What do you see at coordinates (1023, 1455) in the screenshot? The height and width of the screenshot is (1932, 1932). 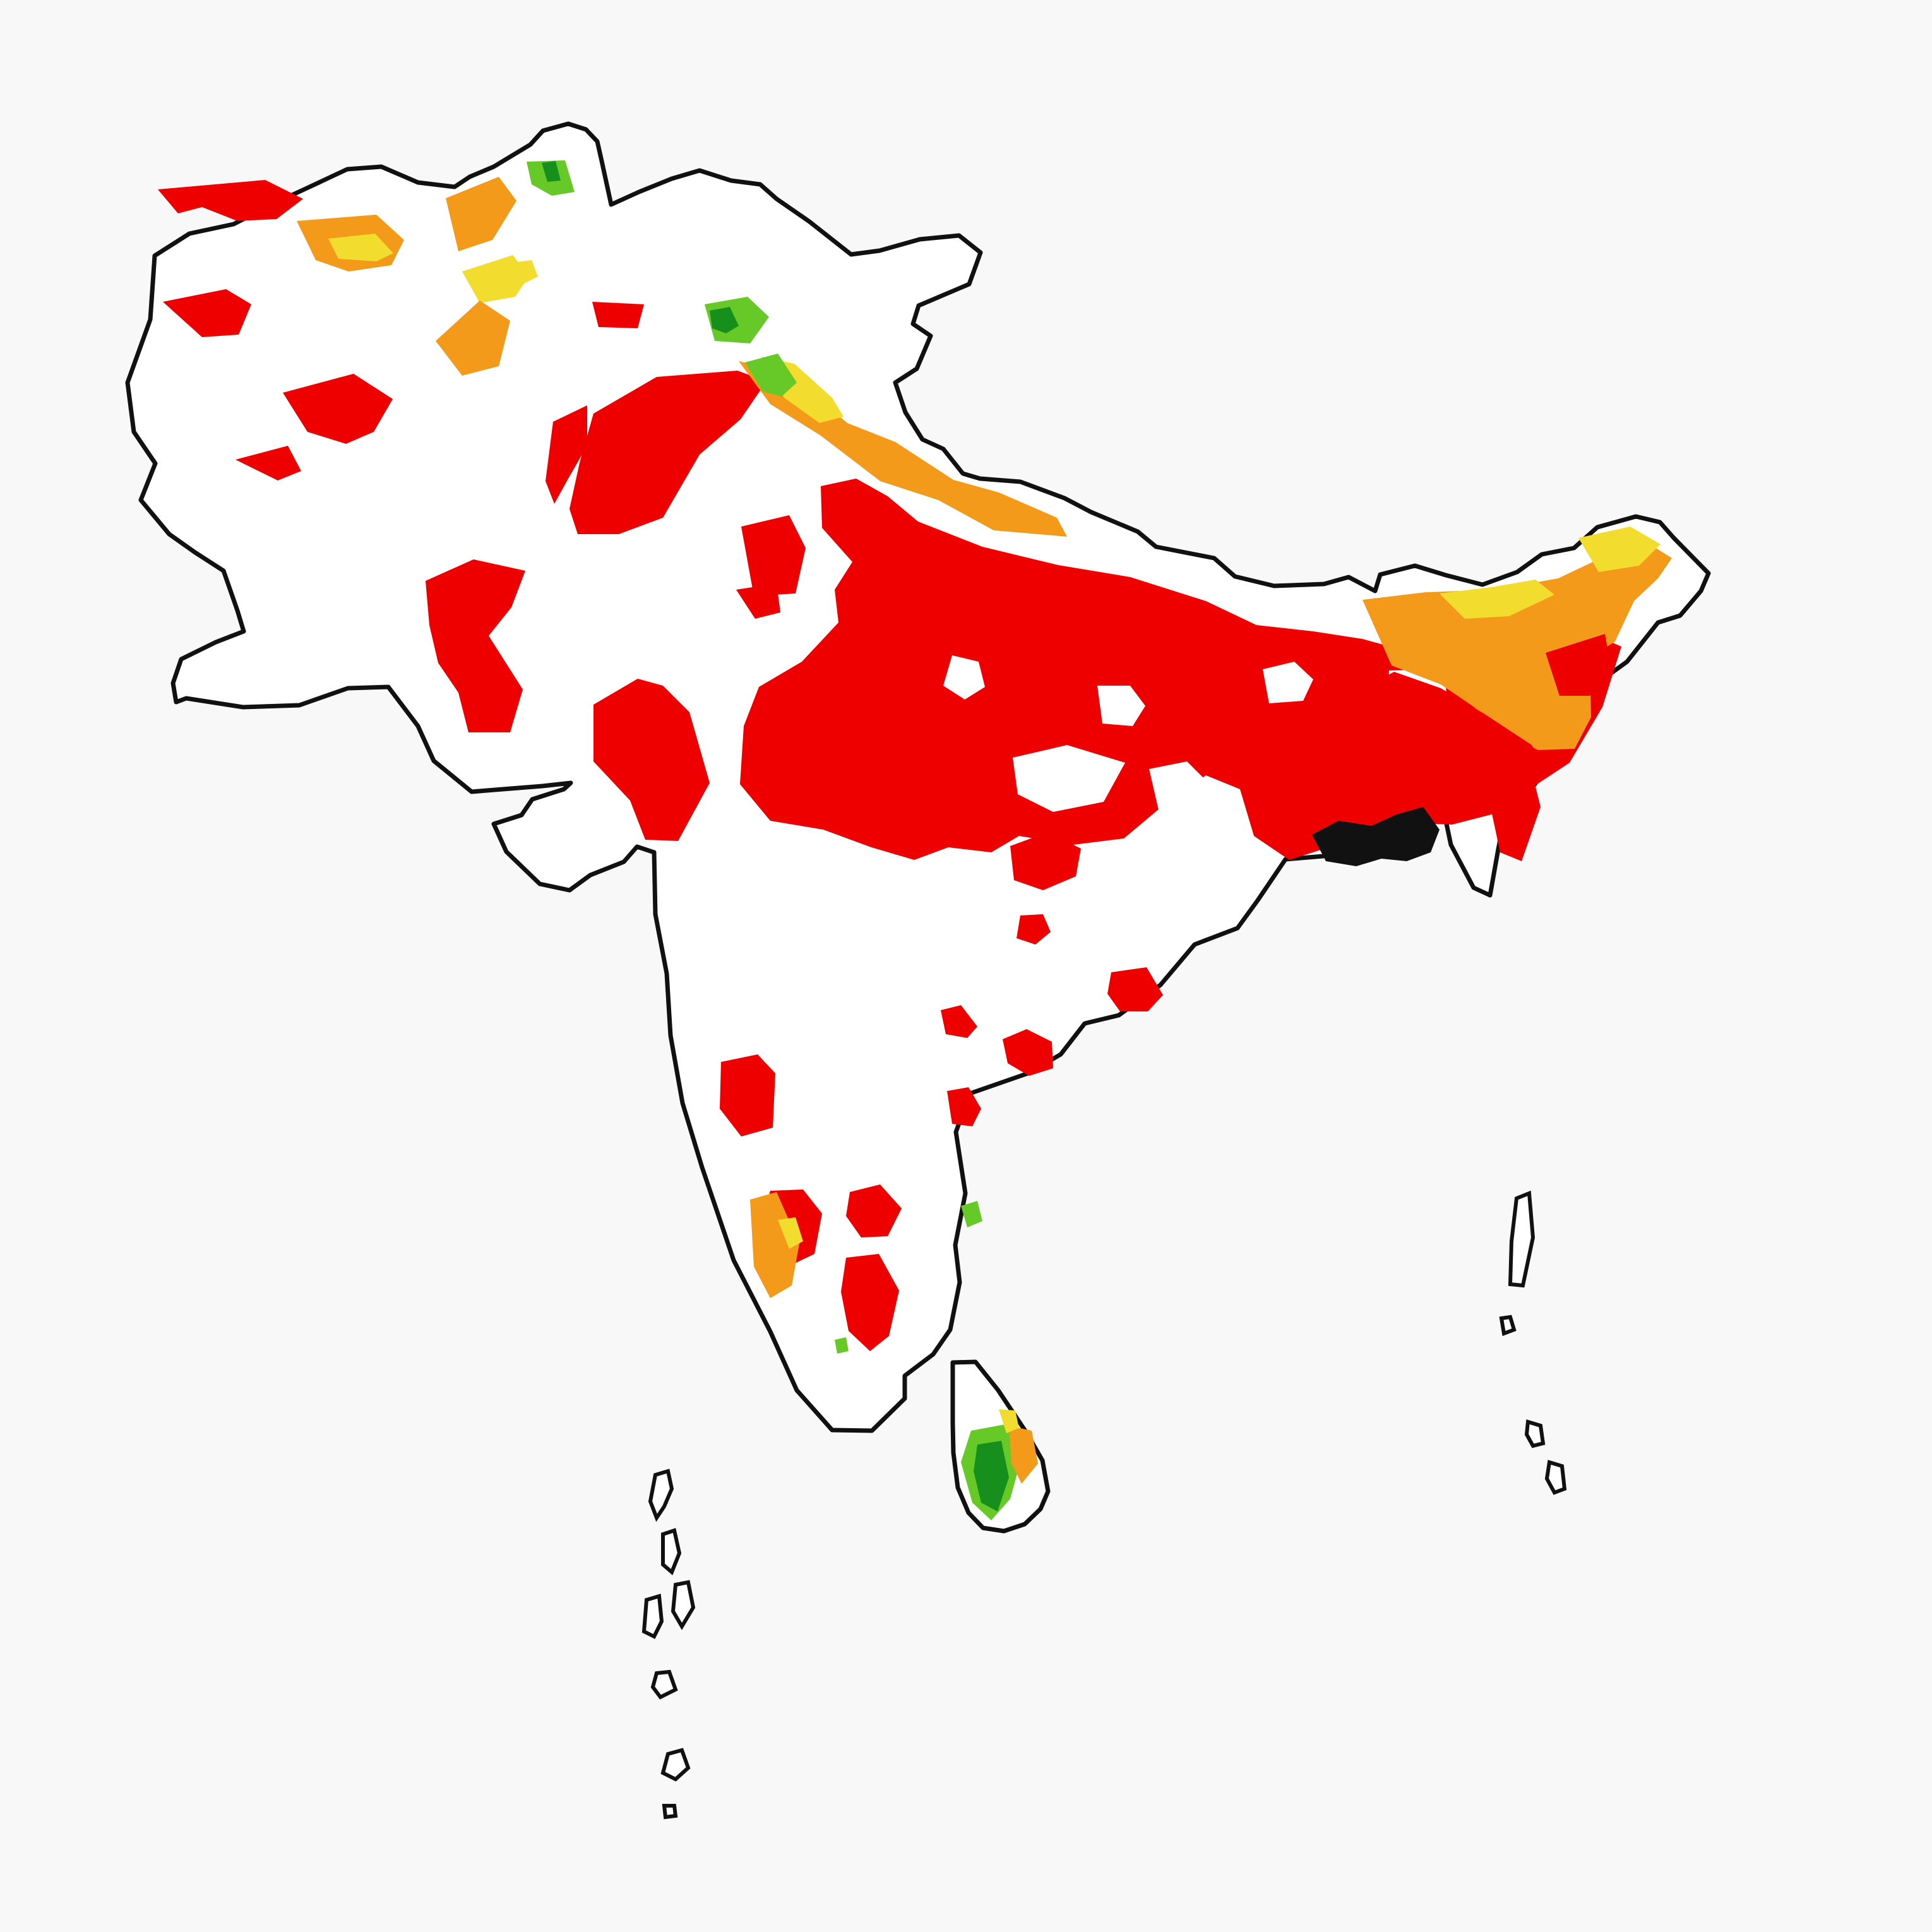 I see `sri-lanka-orange-patch` at bounding box center [1023, 1455].